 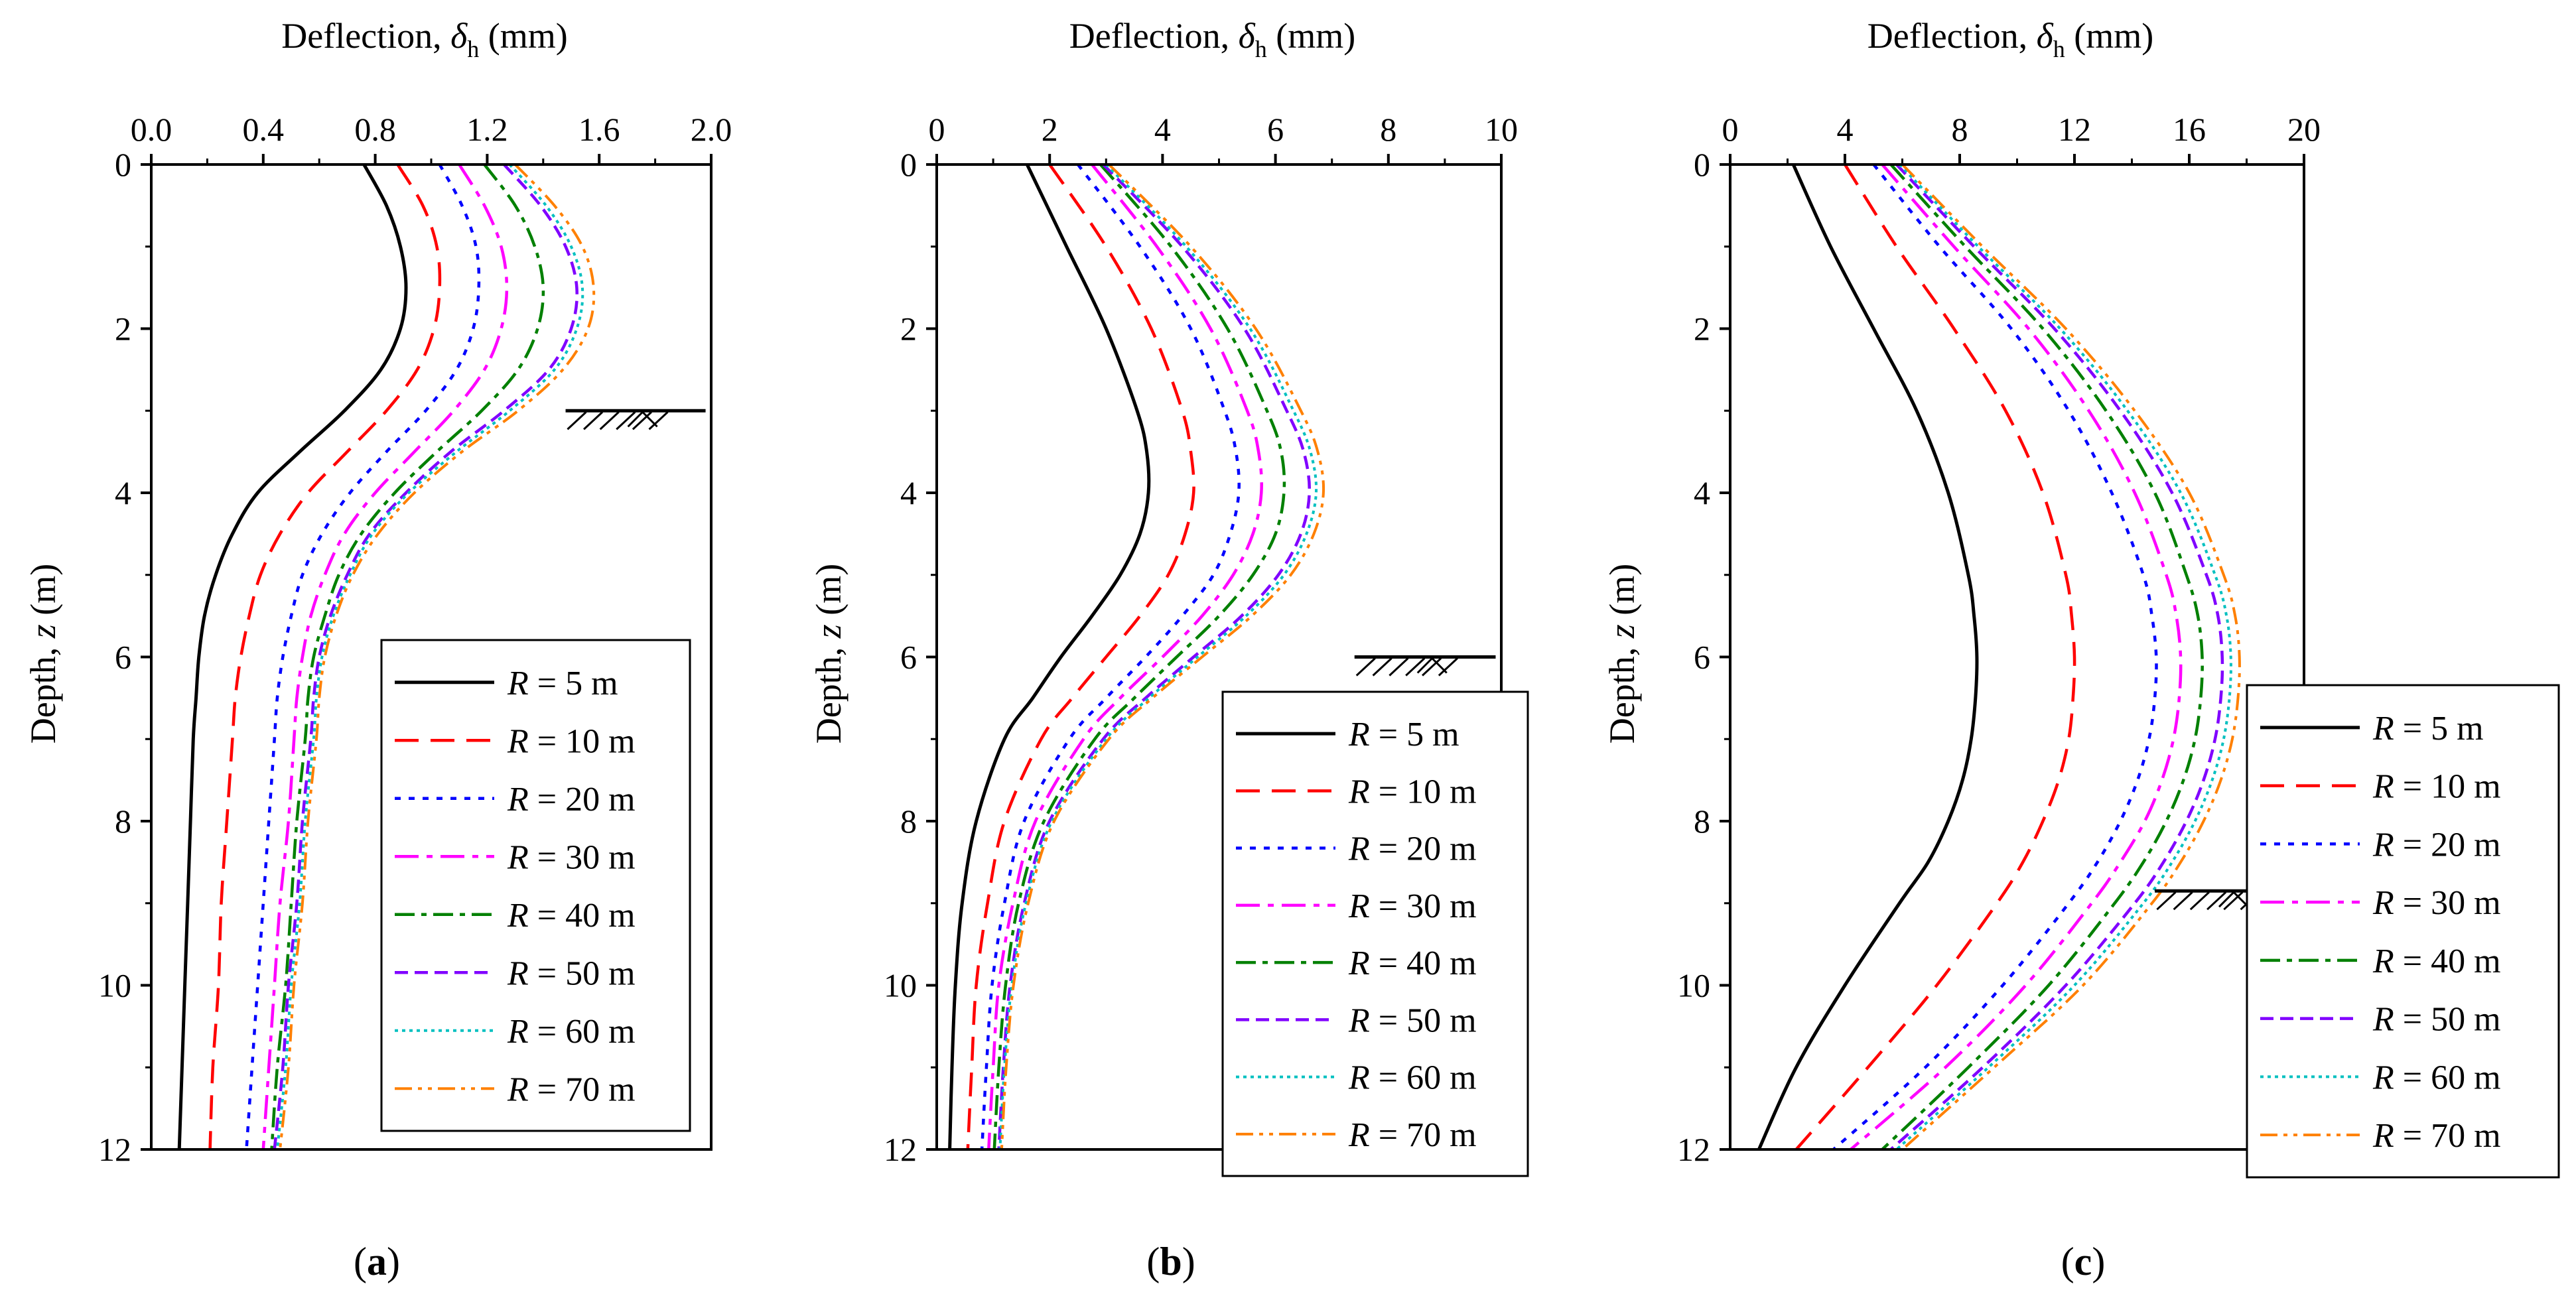 I want to click on panel-a-legend-label: R = 50 m, so click(x=571, y=973).